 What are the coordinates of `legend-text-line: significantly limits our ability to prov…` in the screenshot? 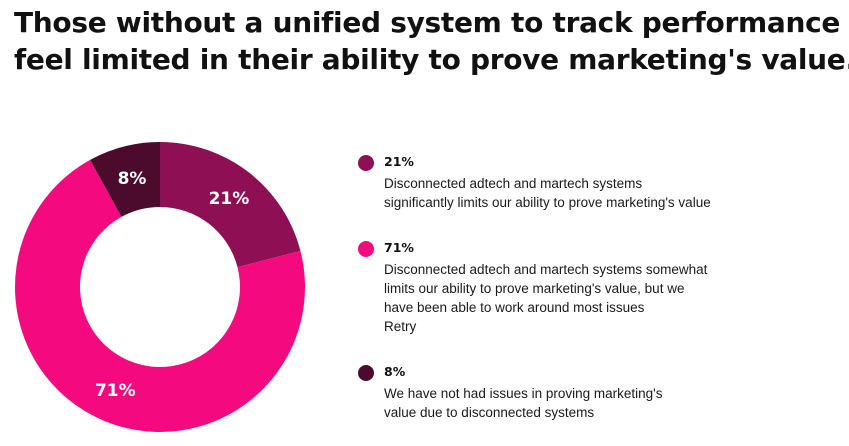 It's located at (547, 202).